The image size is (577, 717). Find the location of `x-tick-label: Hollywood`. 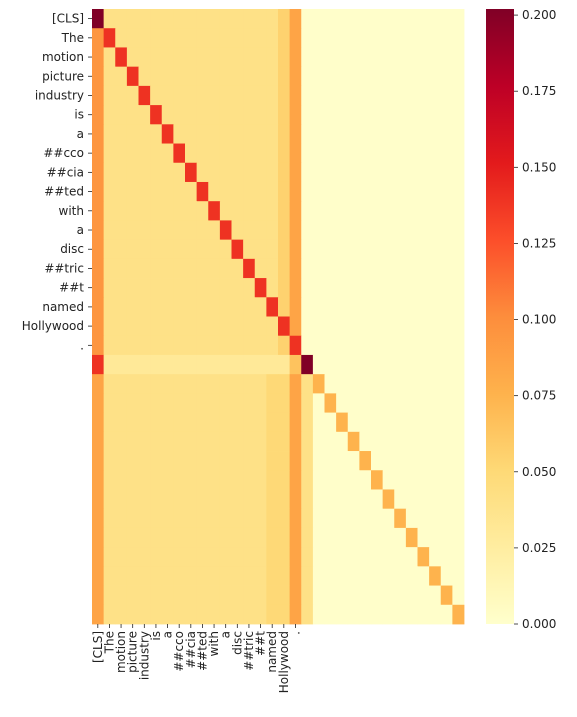

x-tick-label: Hollywood is located at coordinates (284, 662).